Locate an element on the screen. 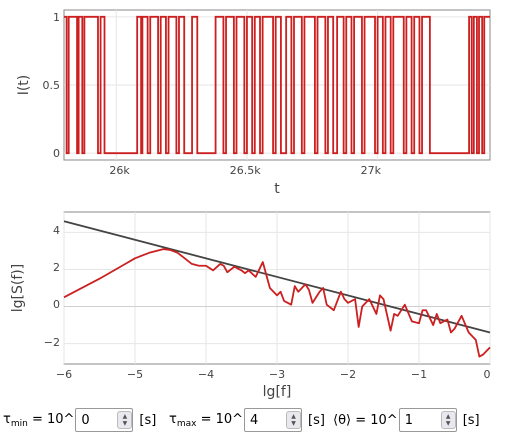  spectrum-x-tick-neg2: −2 is located at coordinates (348, 374).